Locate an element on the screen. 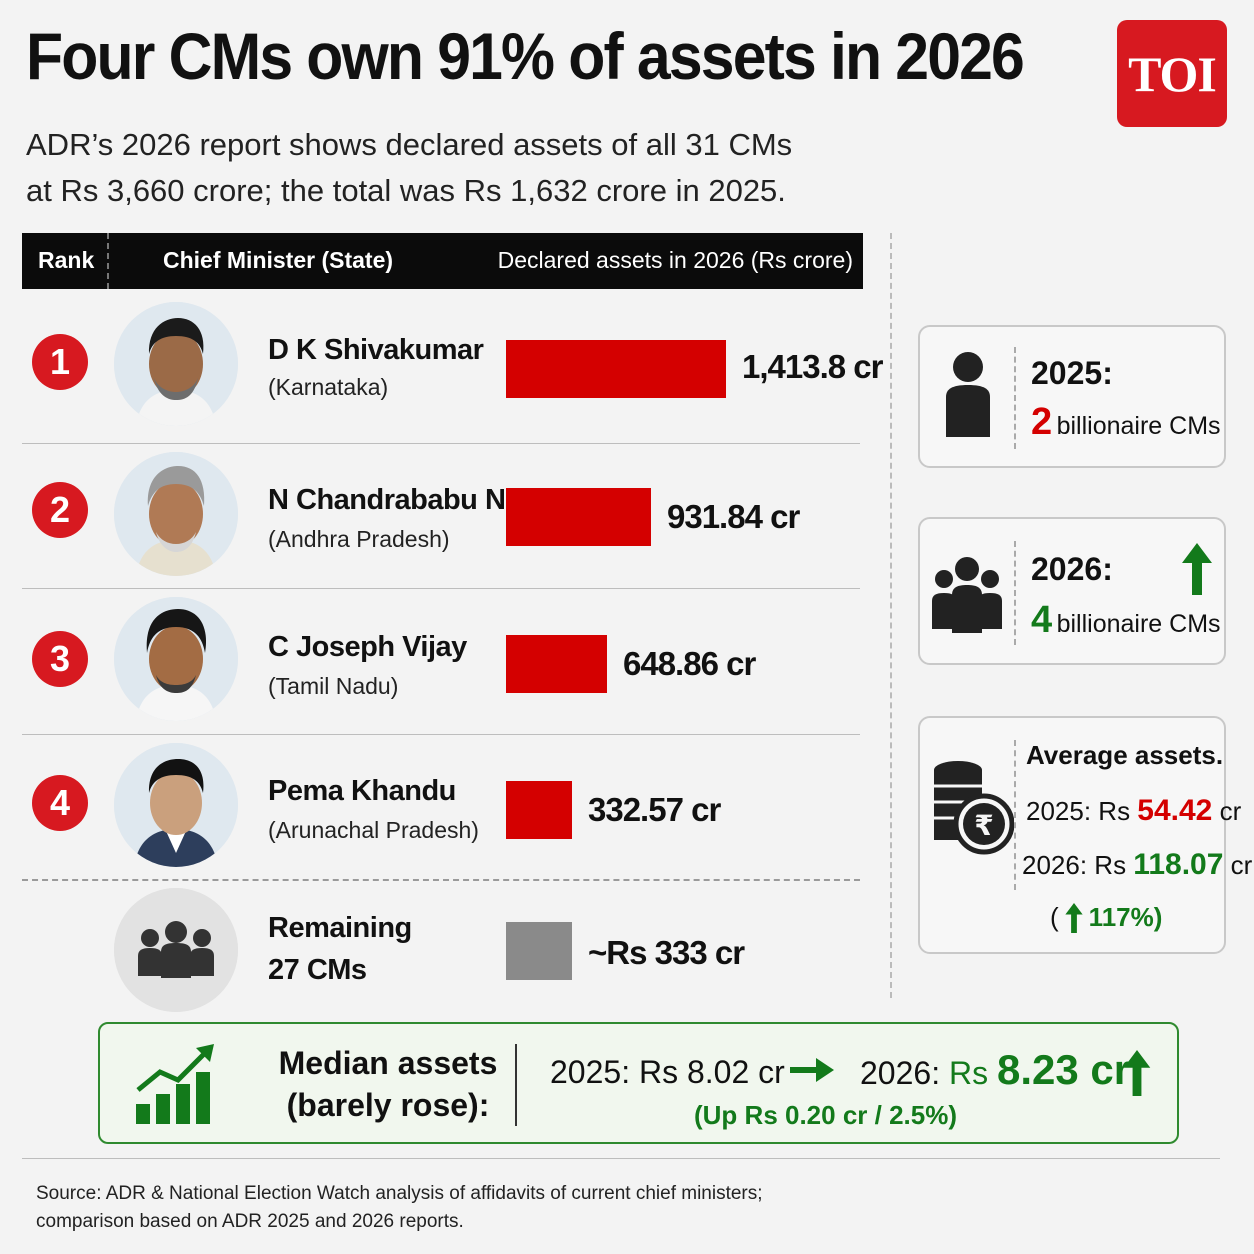  average-2025: 2025: Rs 54.42 cr is located at coordinates (1133, 811).